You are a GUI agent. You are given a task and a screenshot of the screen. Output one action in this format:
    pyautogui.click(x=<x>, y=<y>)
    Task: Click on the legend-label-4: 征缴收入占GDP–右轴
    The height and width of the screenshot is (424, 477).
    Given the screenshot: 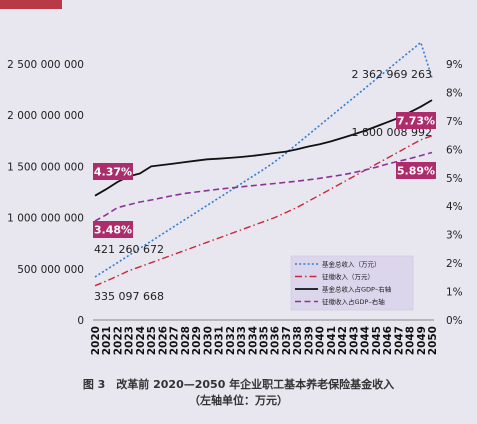 What is the action you would take?
    pyautogui.click(x=353, y=301)
    